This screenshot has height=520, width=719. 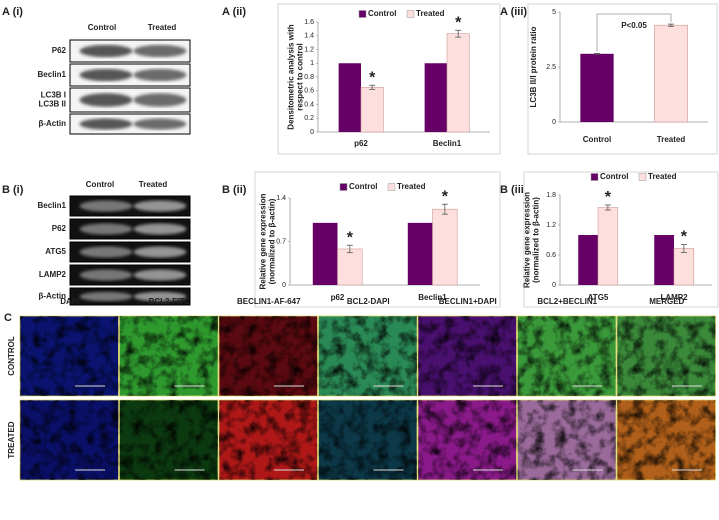 What do you see at coordinates (281, 198) in the screenshot?
I see `y-tick-label: 1.4` at bounding box center [281, 198].